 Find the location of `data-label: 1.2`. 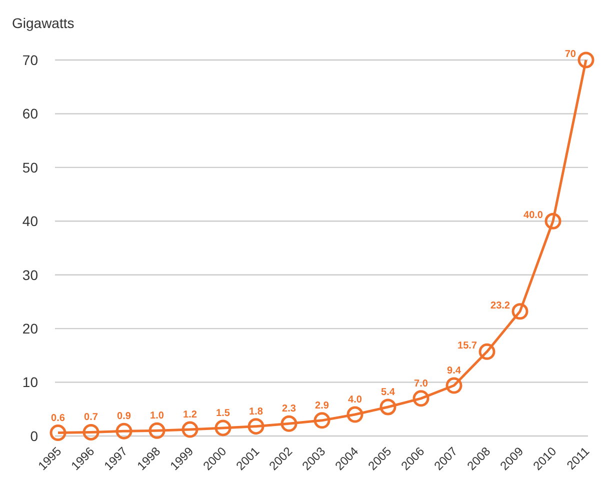

data-label: 1.2 is located at coordinates (190, 415).